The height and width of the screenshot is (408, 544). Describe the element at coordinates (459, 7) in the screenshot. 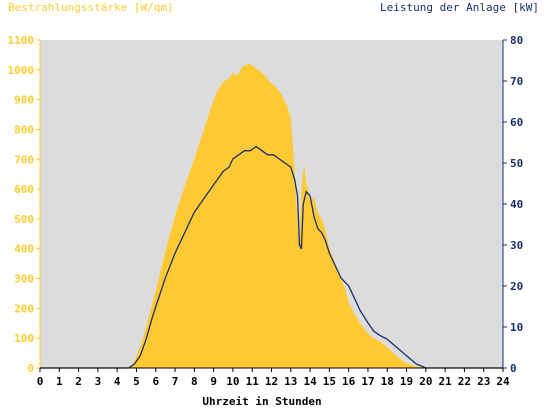

I see `right-axis-title: Leistung der Anlage [kW]` at that location.